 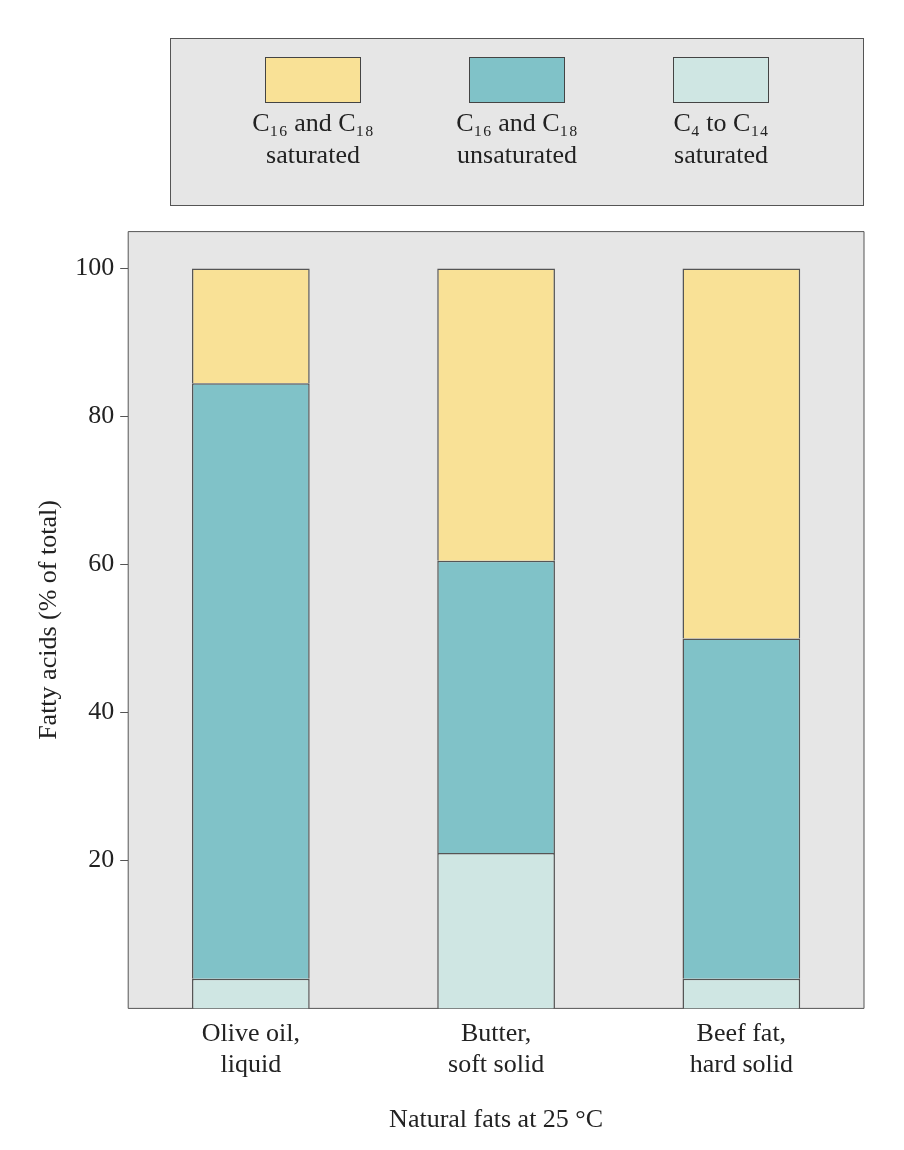 I want to click on legend-label: C₄ to C₁₄ saturated, so click(x=721, y=139).